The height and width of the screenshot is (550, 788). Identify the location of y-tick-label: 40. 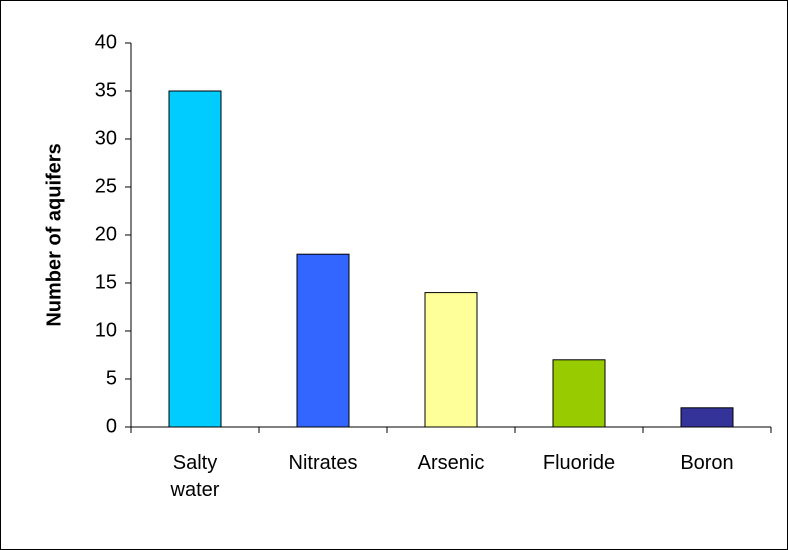
(106, 42).